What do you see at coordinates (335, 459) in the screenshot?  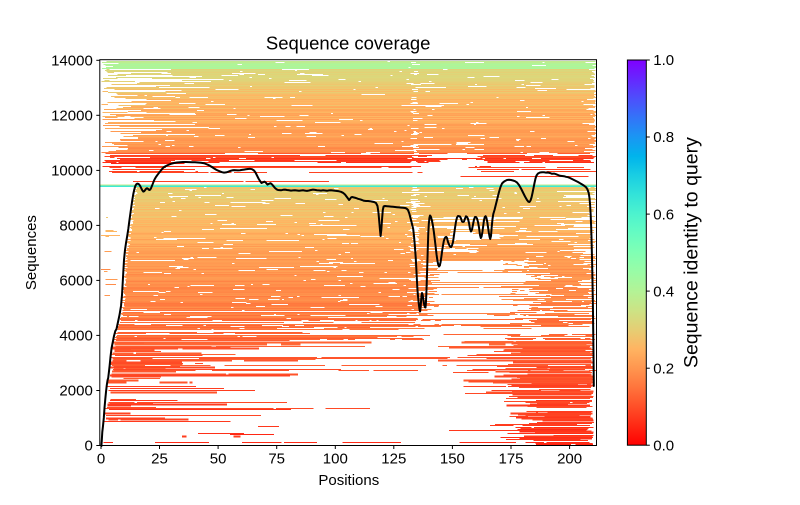 I see `svg-text: 100` at bounding box center [335, 459].